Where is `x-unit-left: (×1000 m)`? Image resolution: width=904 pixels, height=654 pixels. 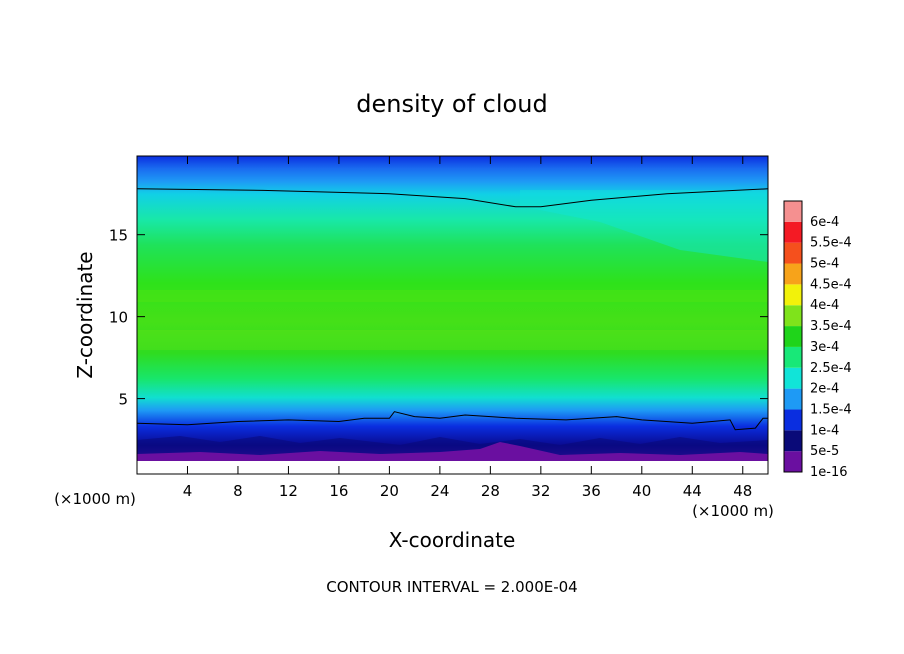 x-unit-left: (×1000 m) is located at coordinates (95, 499).